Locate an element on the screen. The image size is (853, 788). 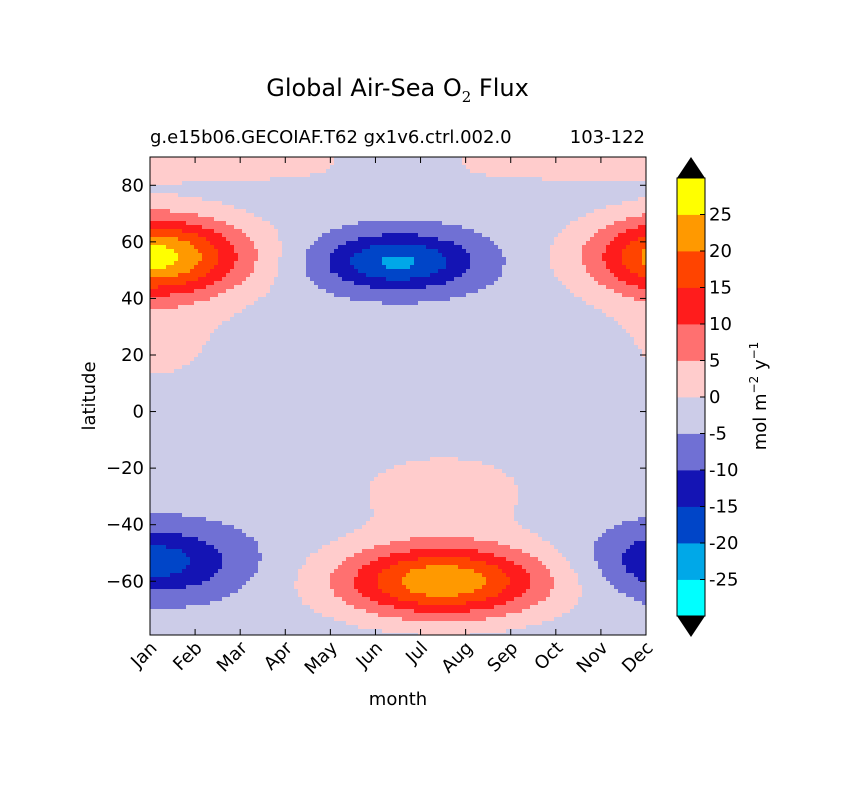
colorbar-tick-label: -10 is located at coordinates (723, 470).